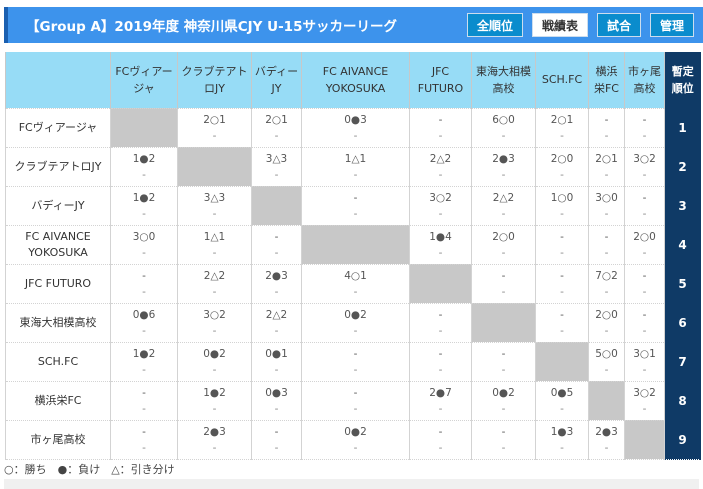 The height and width of the screenshot is (489, 703). What do you see at coordinates (440, 236) in the screenshot?
I see `score: 1●4` at bounding box center [440, 236].